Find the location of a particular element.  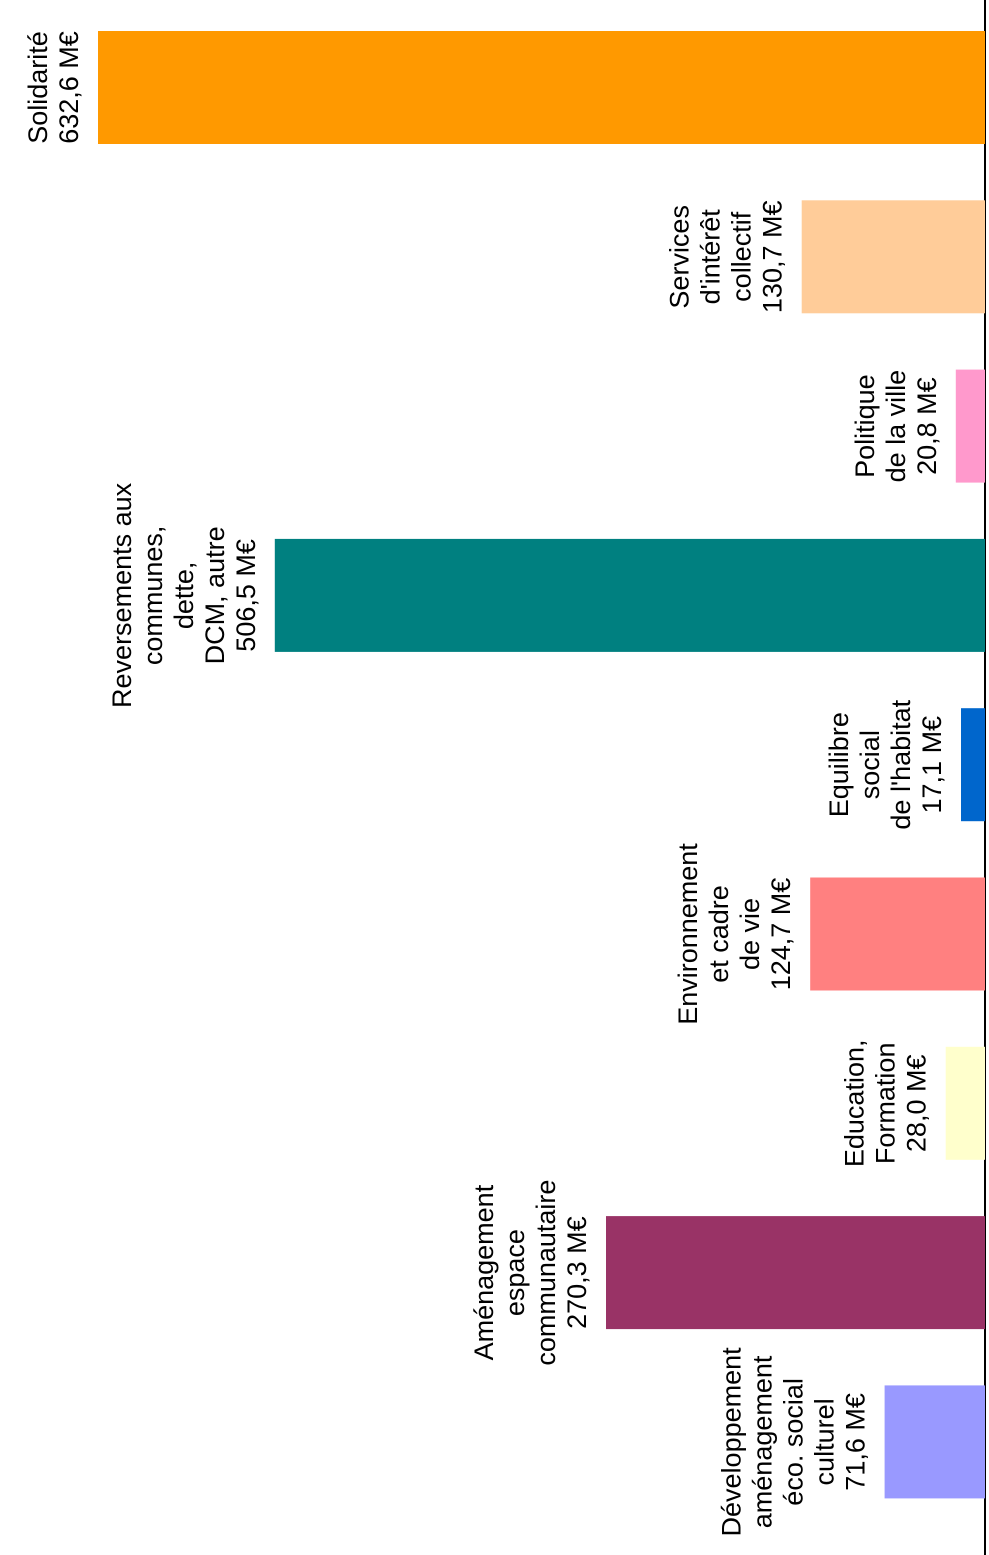

data-label-category: Formation is located at coordinates (886, 1104).